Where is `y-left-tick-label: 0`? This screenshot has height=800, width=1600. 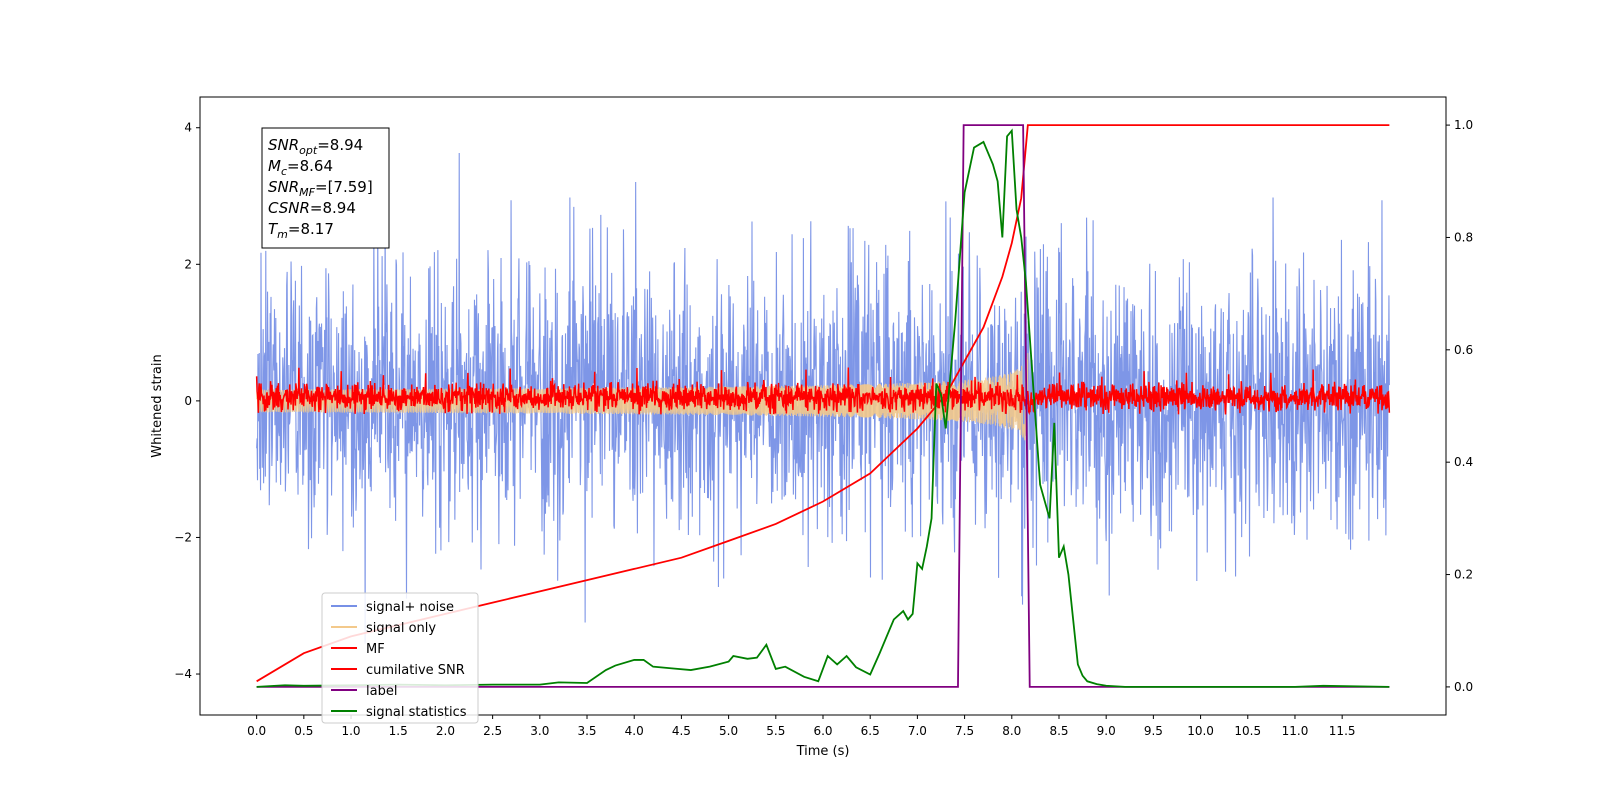 y-left-tick-label: 0 is located at coordinates (188, 401).